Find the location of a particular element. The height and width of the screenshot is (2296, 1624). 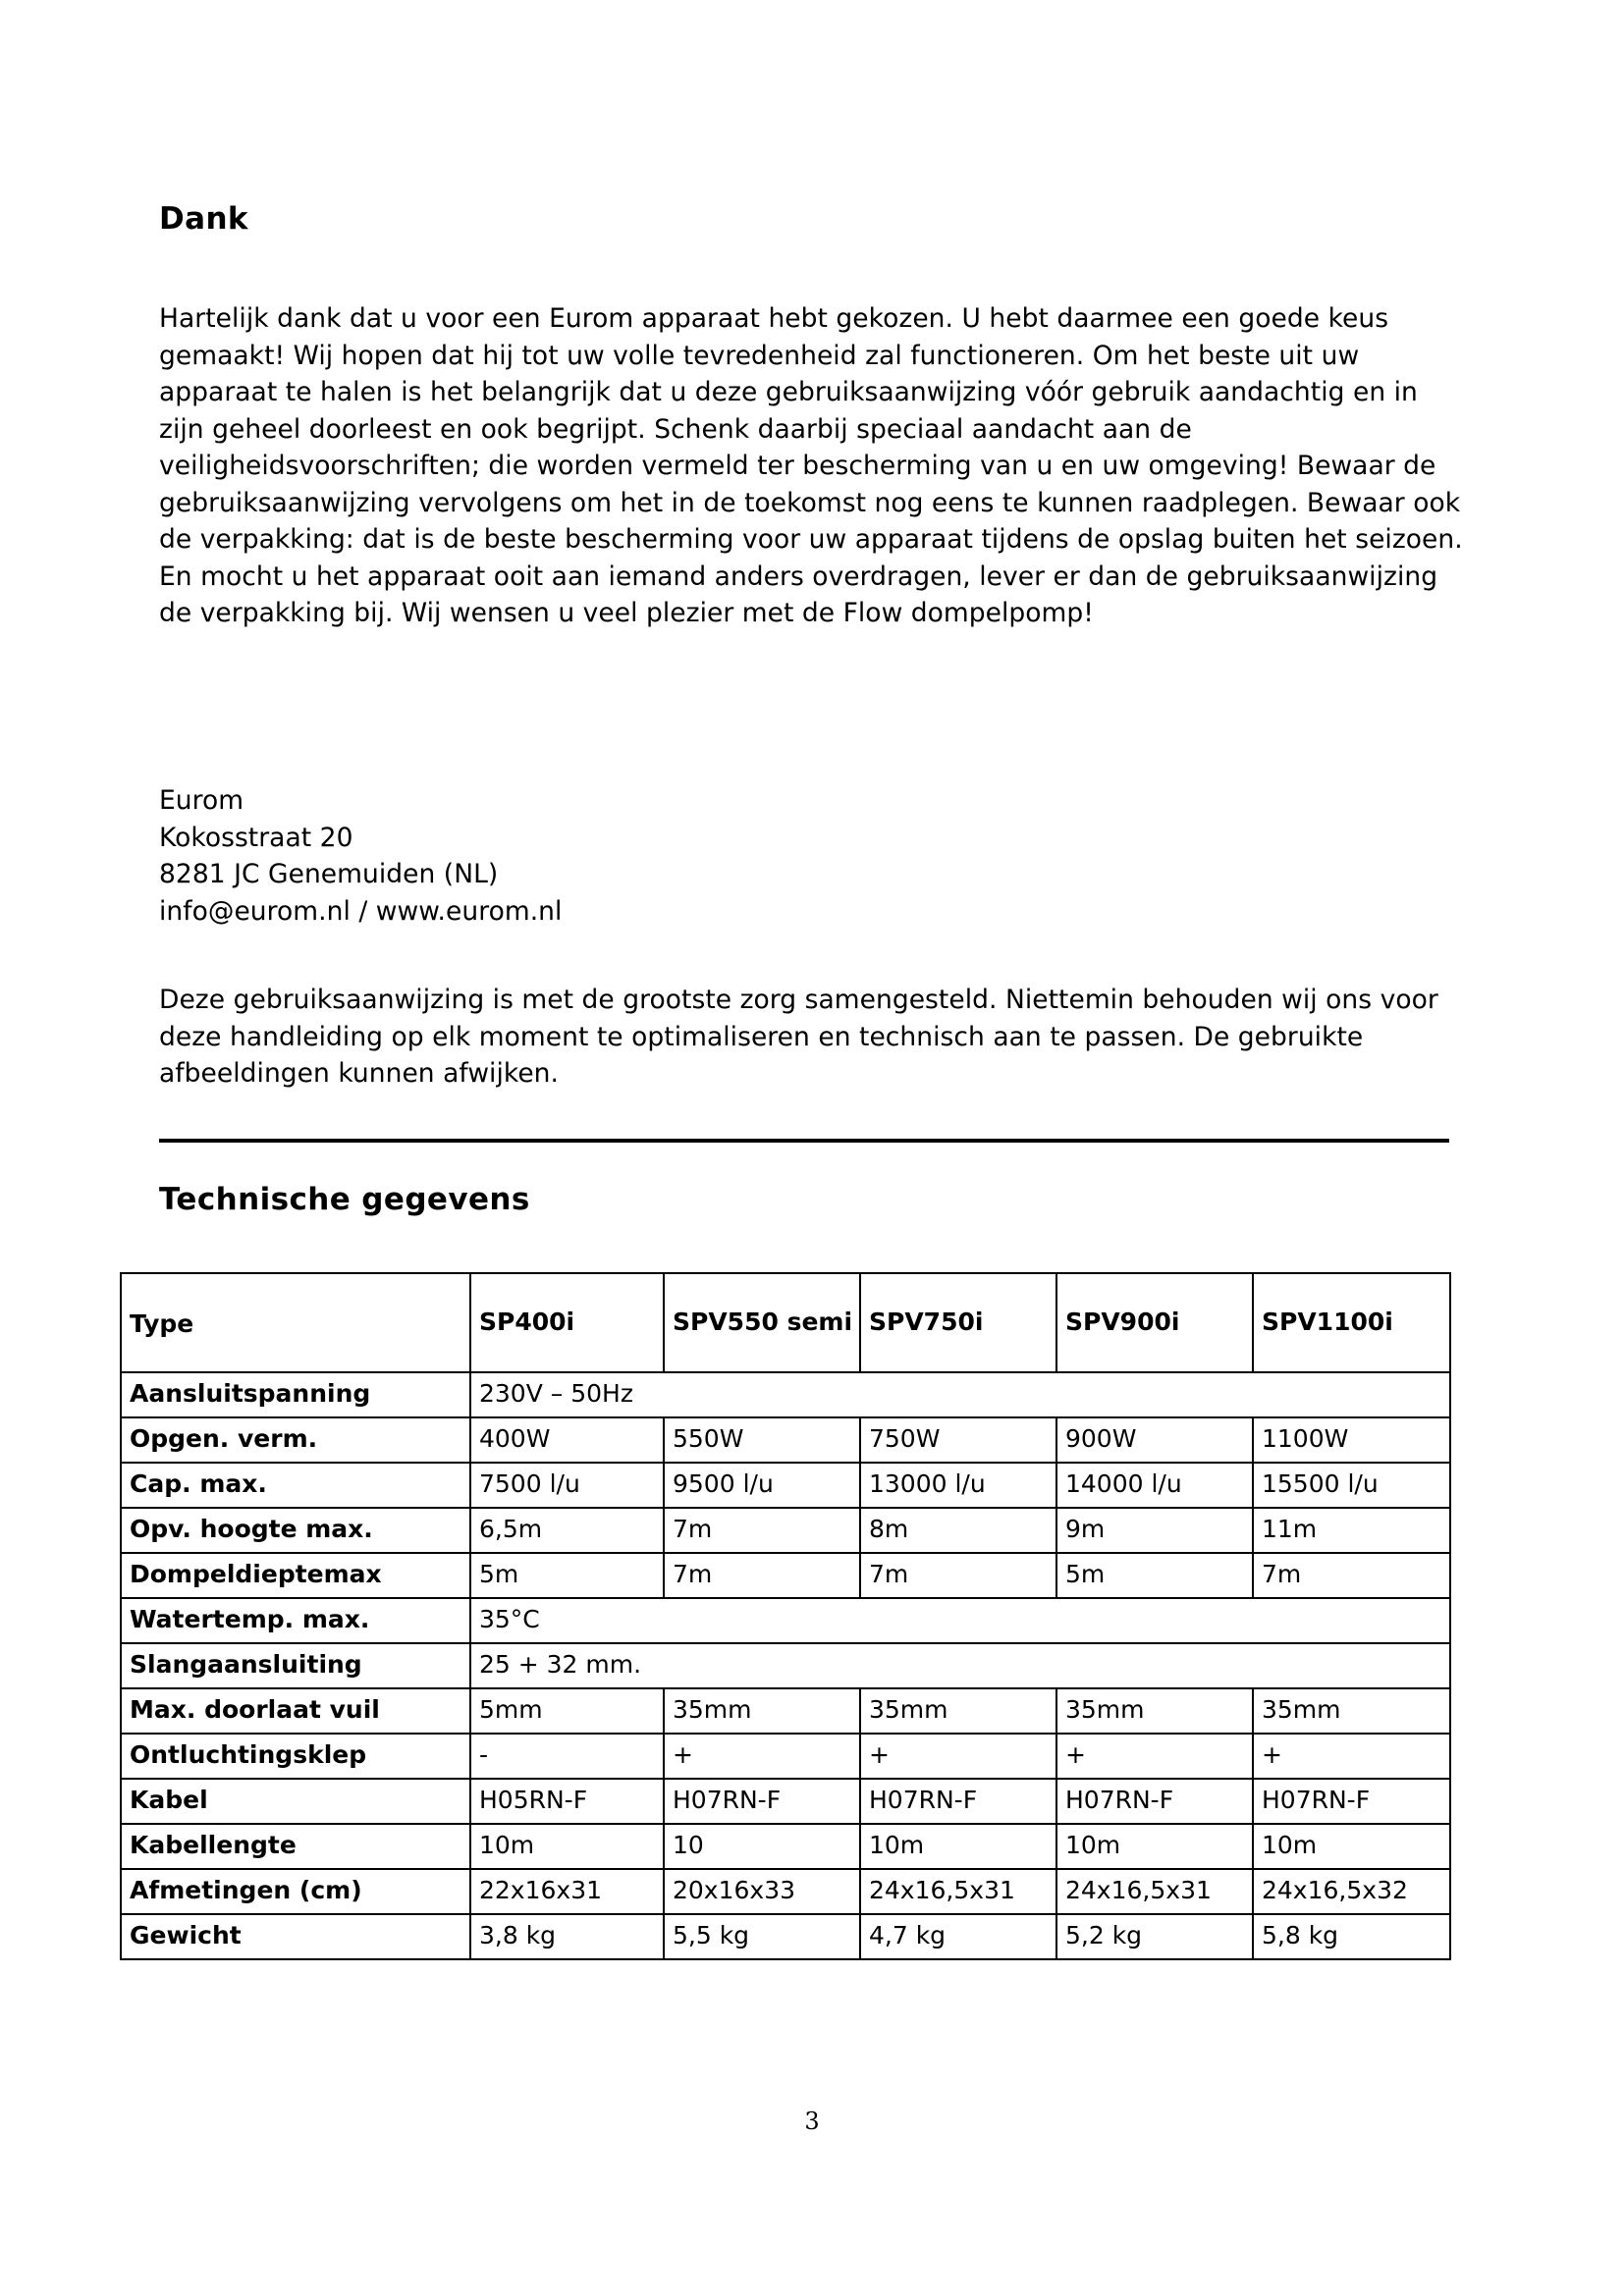

table-row: Kabellengte 10m 10 10m 10m 10m is located at coordinates (785, 1847).